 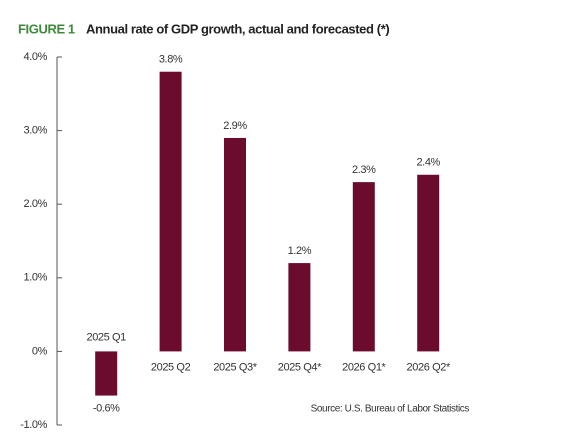 What do you see at coordinates (235, 126) in the screenshot?
I see `value-label: 2.9%` at bounding box center [235, 126].